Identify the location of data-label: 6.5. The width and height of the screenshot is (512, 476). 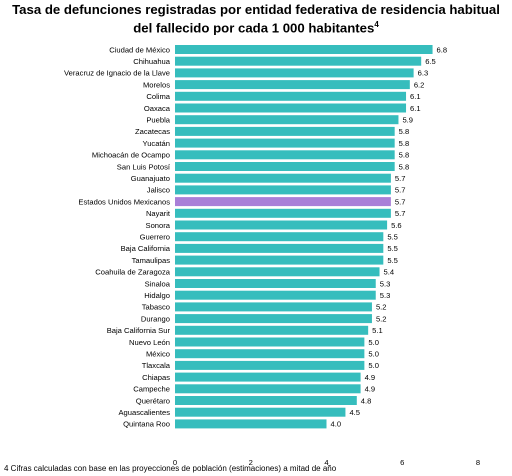
(430, 61).